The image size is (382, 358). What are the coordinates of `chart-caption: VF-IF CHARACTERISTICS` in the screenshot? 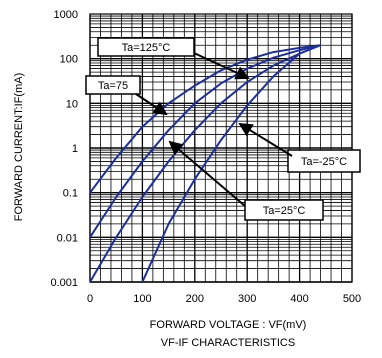 It's located at (228, 343).